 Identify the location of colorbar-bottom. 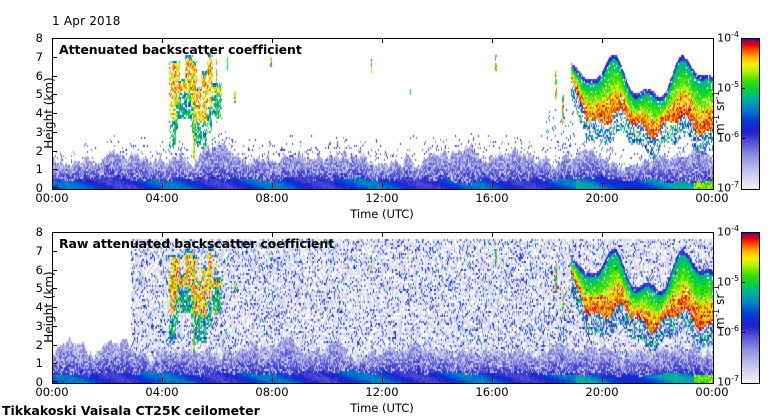
(750, 308).